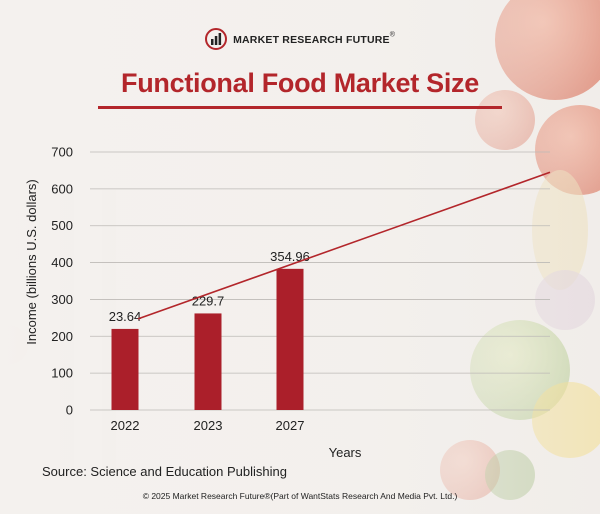 Image resolution: width=600 pixels, height=514 pixels. I want to click on data-label: 229.7, so click(208, 300).